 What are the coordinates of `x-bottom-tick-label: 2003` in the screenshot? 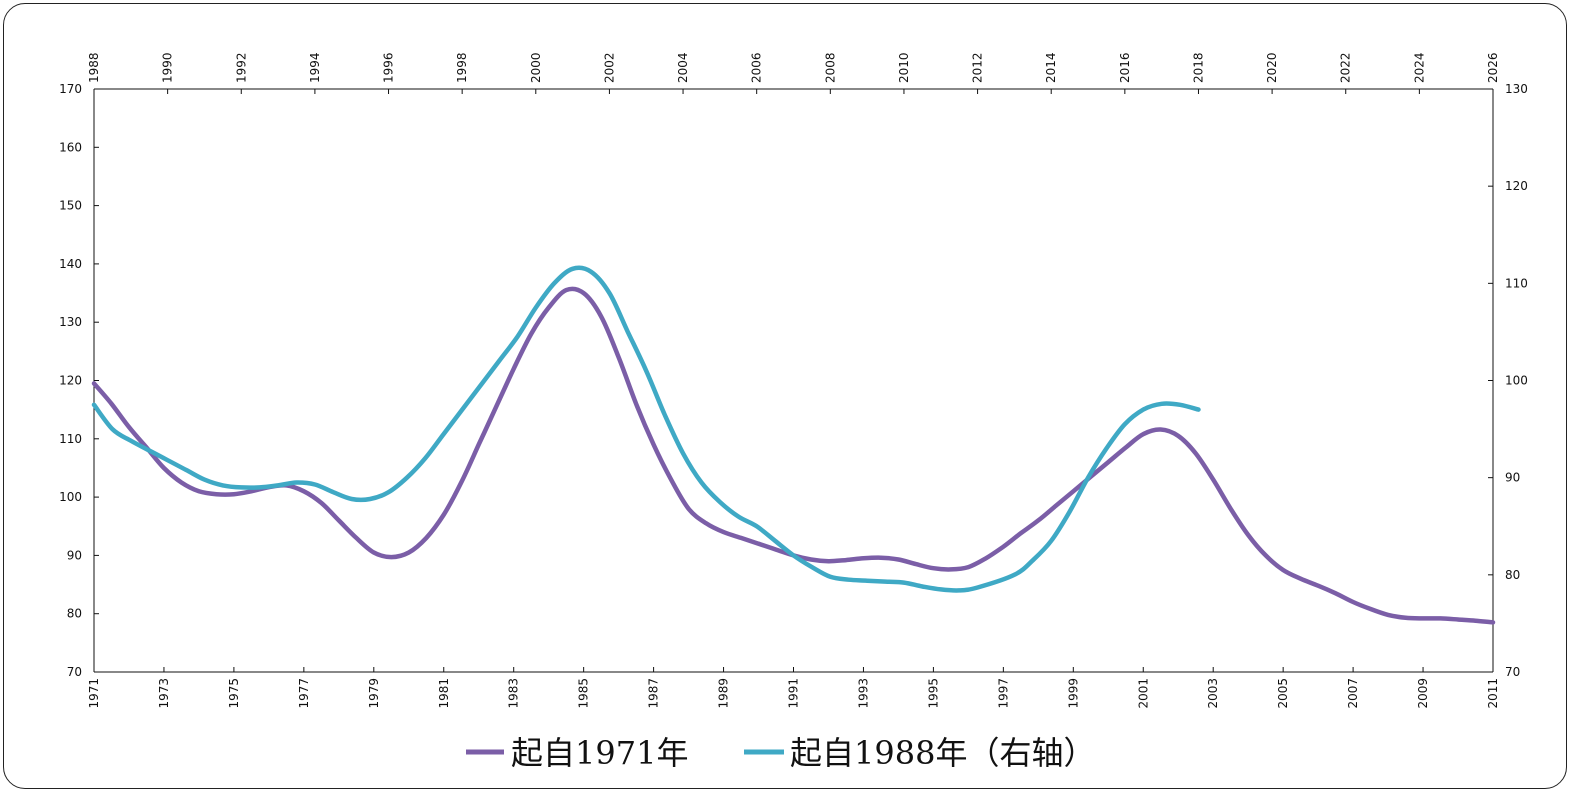 It's located at (1213, 693).